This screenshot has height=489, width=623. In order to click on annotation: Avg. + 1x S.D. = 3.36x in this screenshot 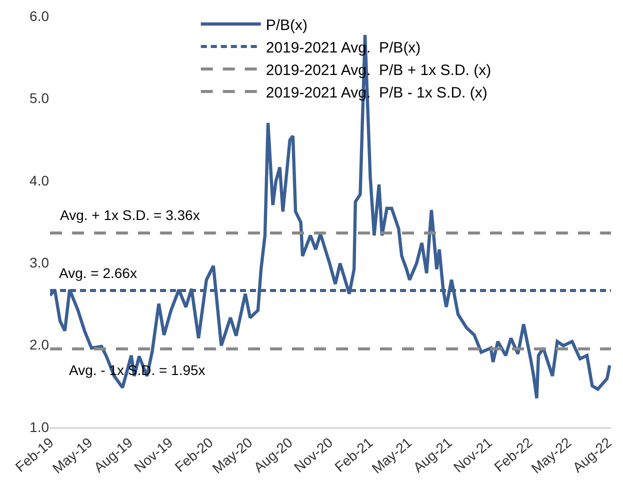, I will do `click(130, 215)`.